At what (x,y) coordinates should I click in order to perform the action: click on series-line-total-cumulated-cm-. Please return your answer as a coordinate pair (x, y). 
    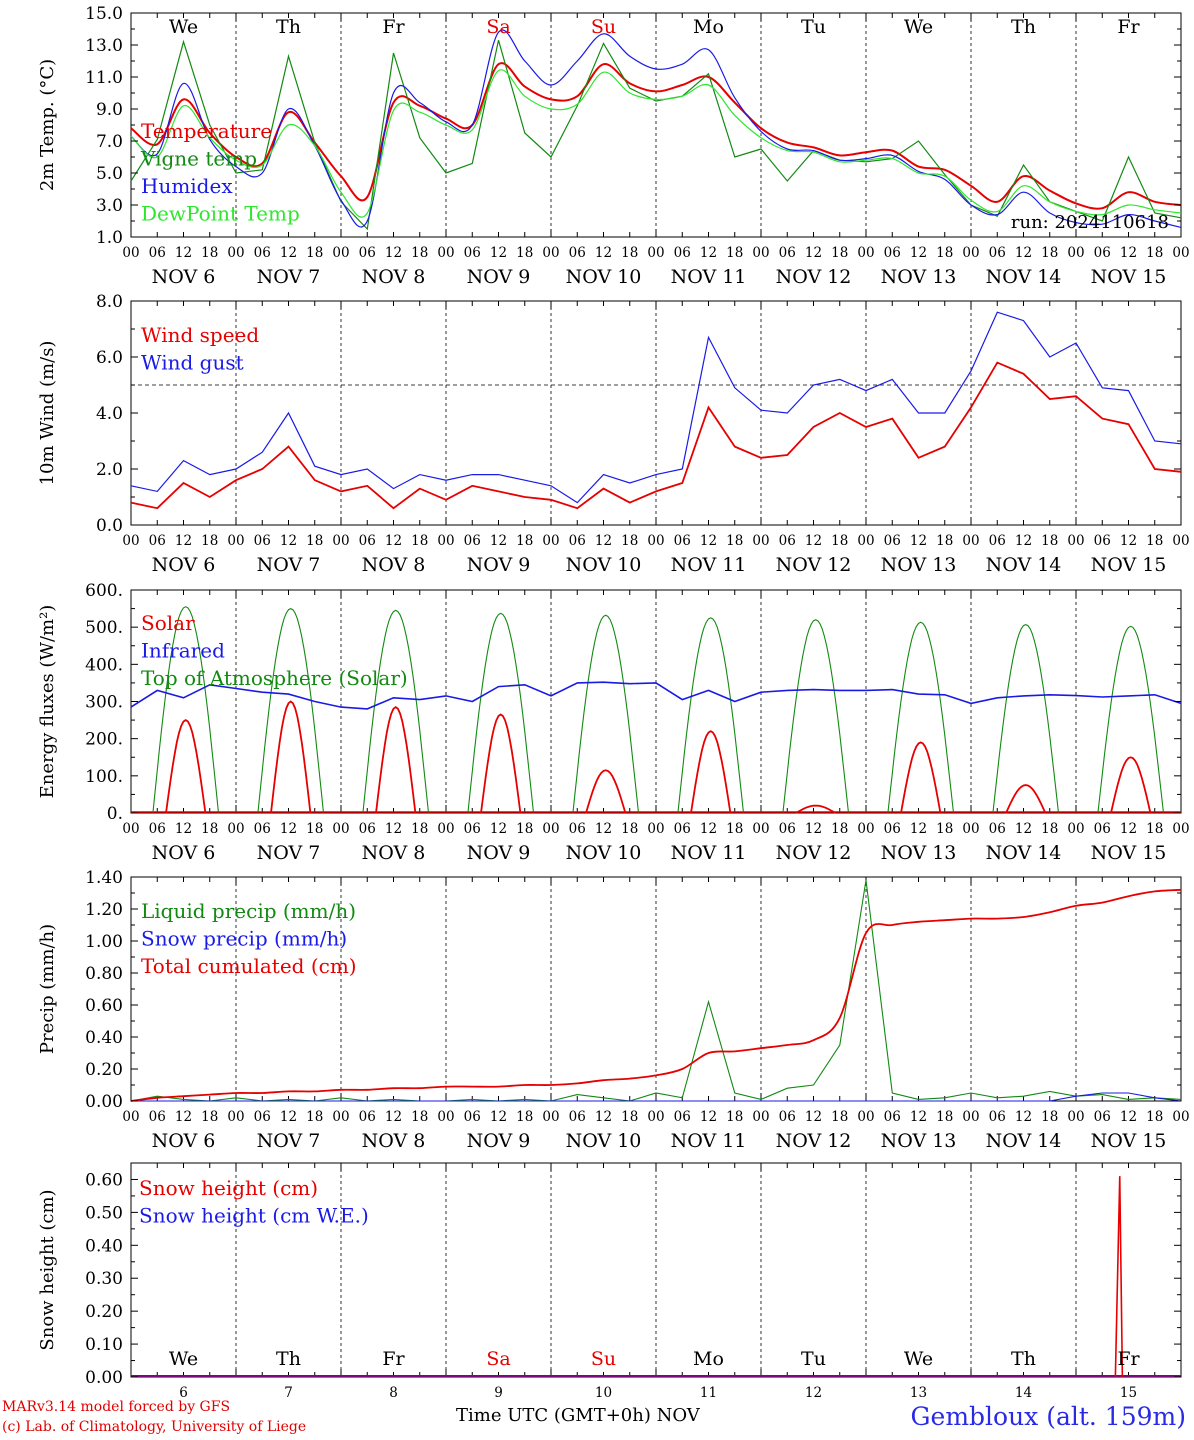
    Looking at the image, I should click on (656, 995).